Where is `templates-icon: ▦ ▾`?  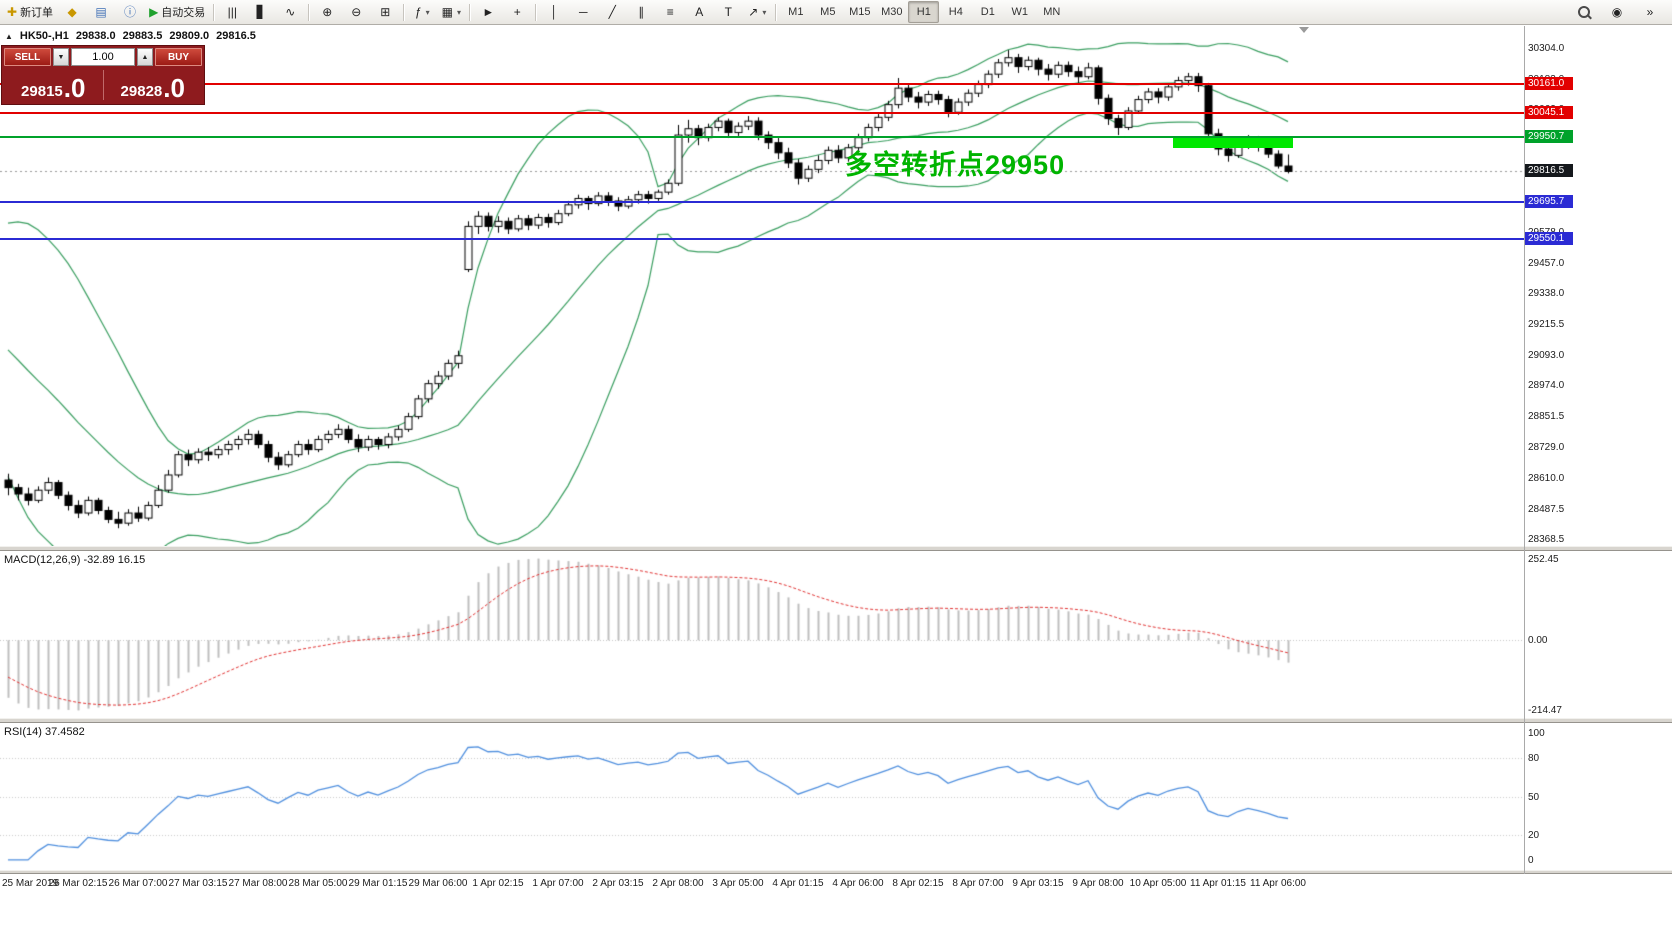
templates-icon: ▦ ▾ is located at coordinates (451, 12).